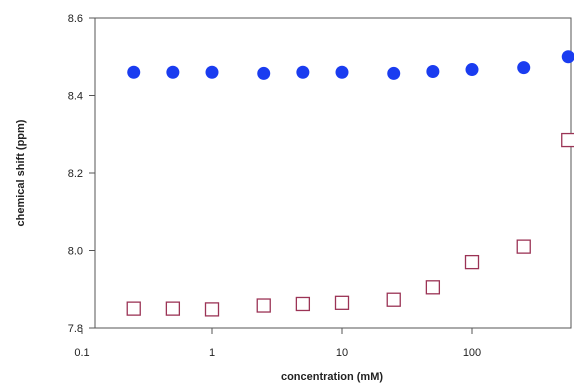 This screenshot has height=386, width=574. Describe the element at coordinates (75, 19) in the screenshot. I see `y-tick-label: 8.6` at that location.